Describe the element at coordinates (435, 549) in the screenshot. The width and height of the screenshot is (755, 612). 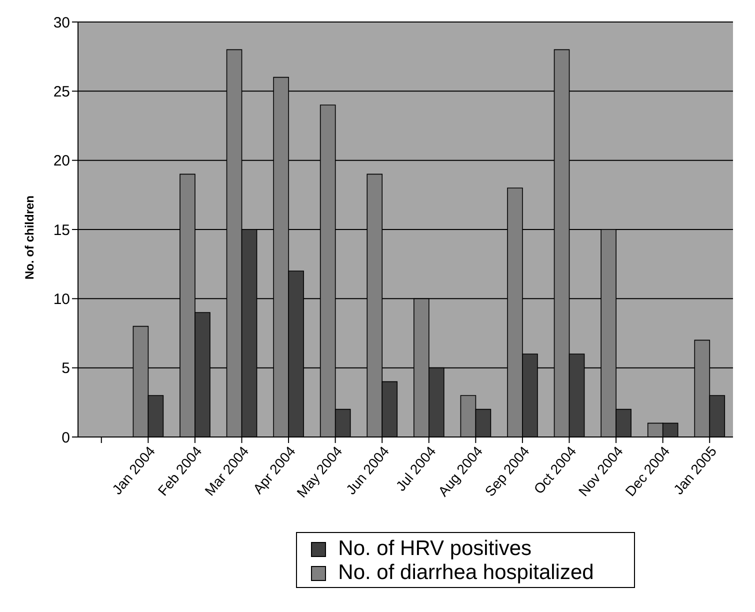
I see `legend-label: No. of HRV positives` at that location.